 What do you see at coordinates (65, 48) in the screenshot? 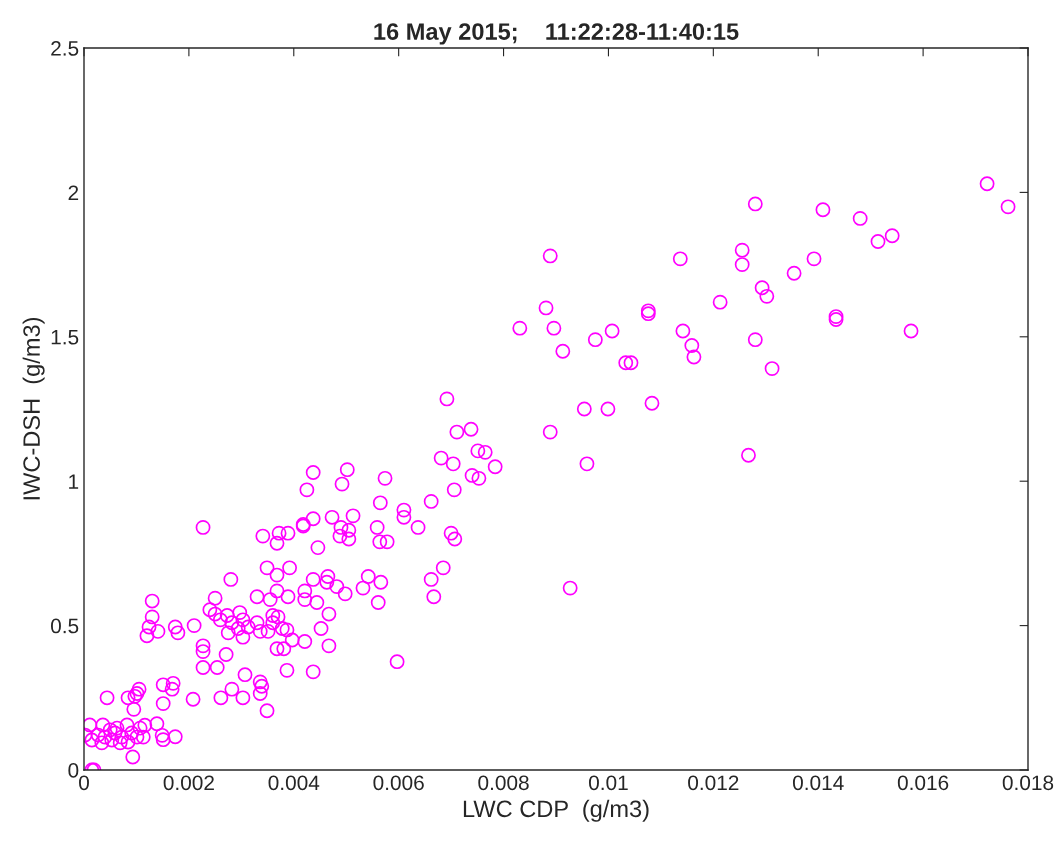
I see `y-tick-label: 2.5` at bounding box center [65, 48].